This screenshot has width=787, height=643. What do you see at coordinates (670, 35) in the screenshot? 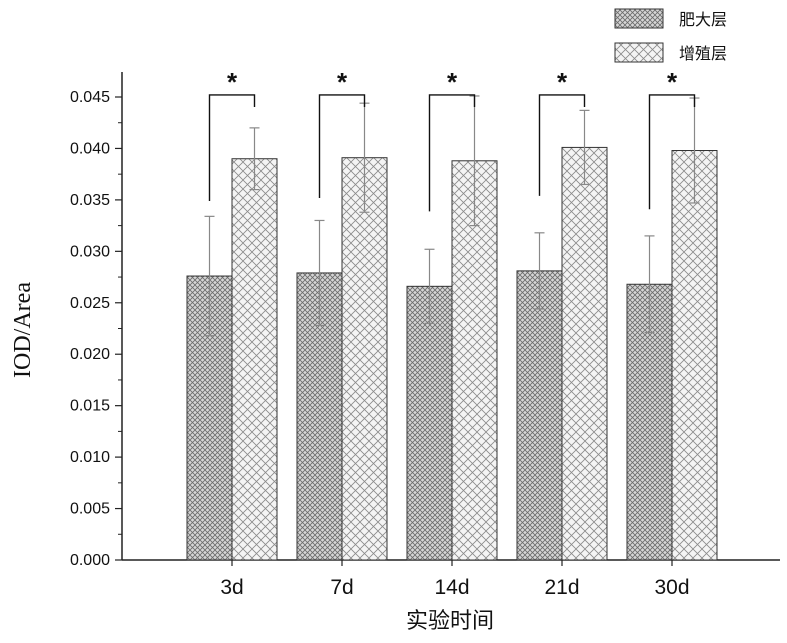
I see `legend: 肥大层 增殖层` at bounding box center [670, 35].